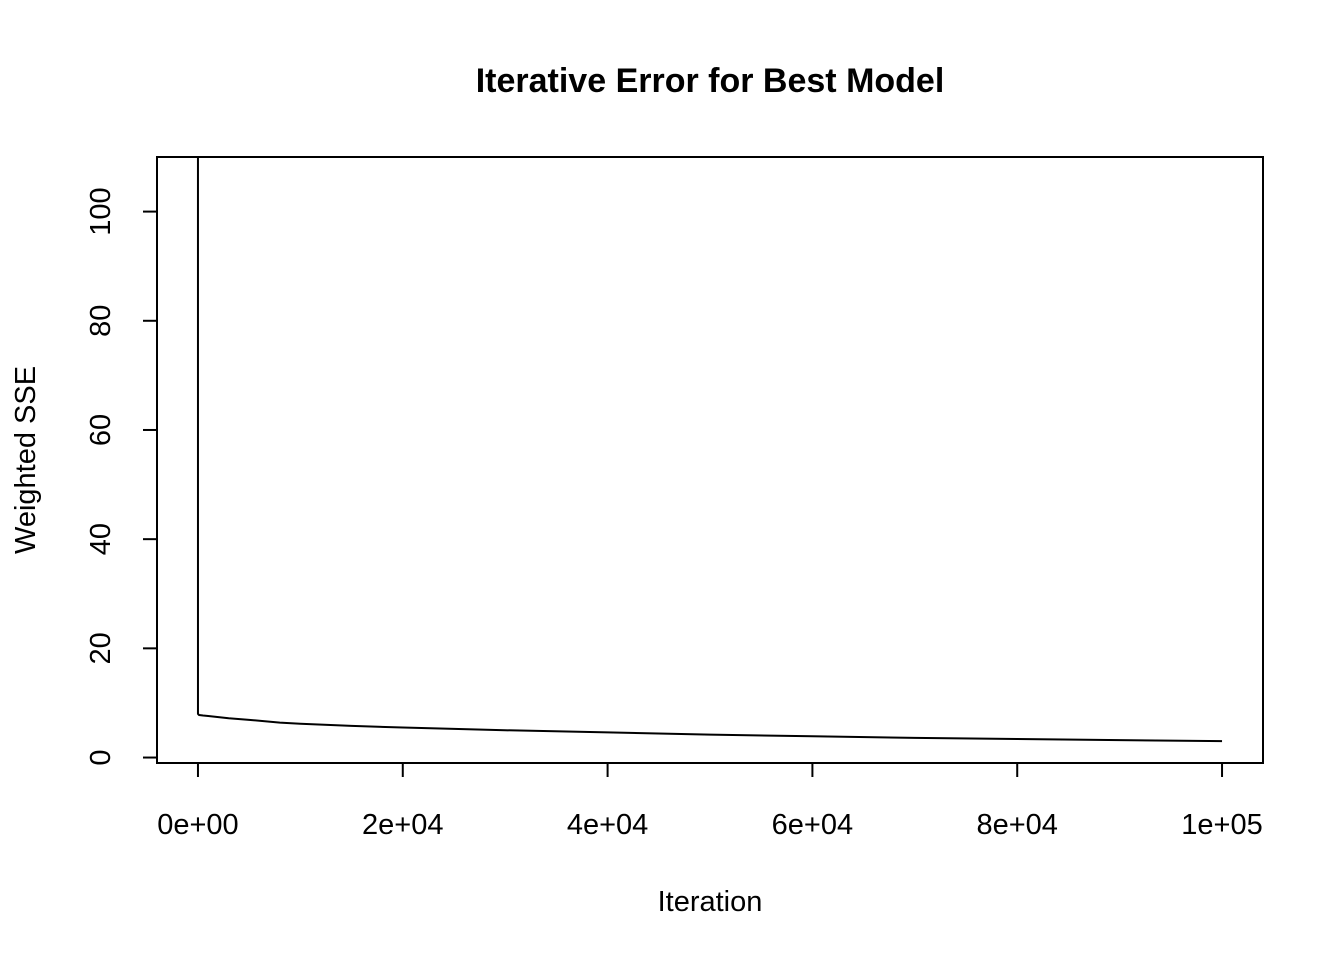 This screenshot has height=960, width=1344. Describe the element at coordinates (121, 476) in the screenshot. I see `y-axis: 0 20 40 60 80 100` at that location.